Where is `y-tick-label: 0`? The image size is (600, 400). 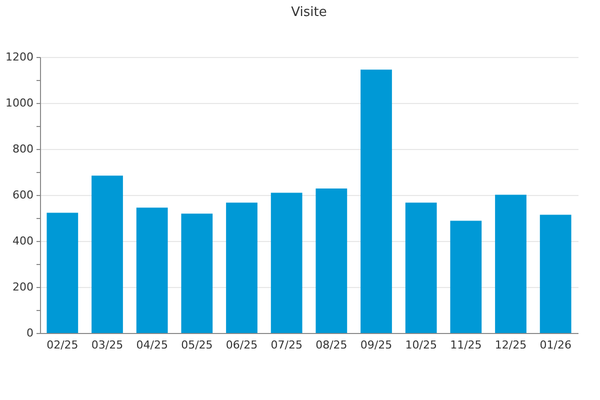 y-tick-label: 0 is located at coordinates (30, 333).